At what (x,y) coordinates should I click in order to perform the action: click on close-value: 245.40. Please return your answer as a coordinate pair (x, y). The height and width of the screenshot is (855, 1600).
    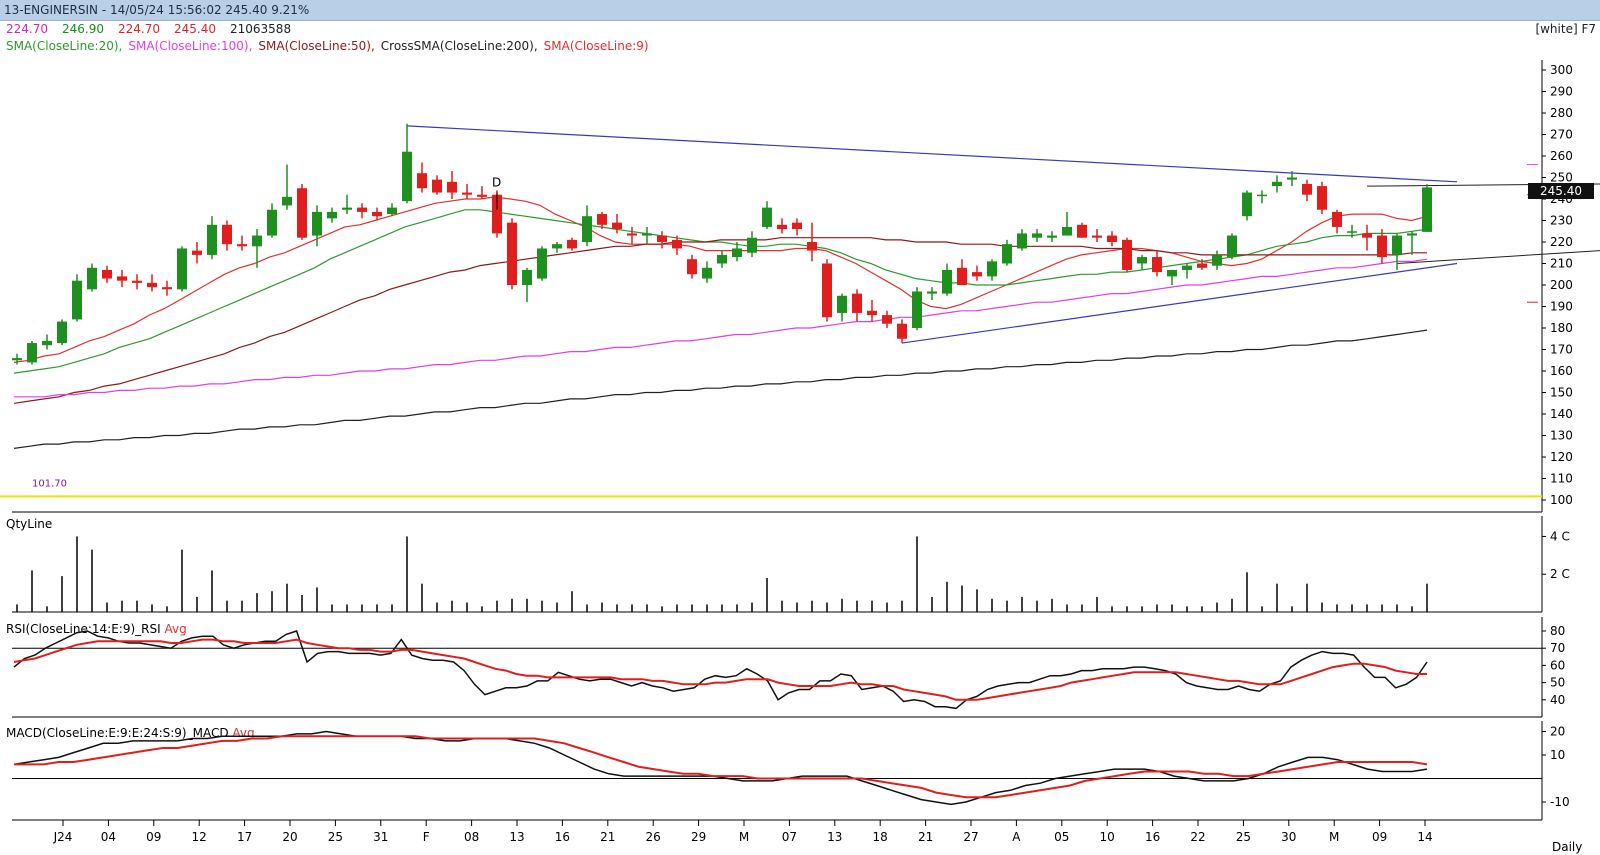
    Looking at the image, I should click on (195, 29).